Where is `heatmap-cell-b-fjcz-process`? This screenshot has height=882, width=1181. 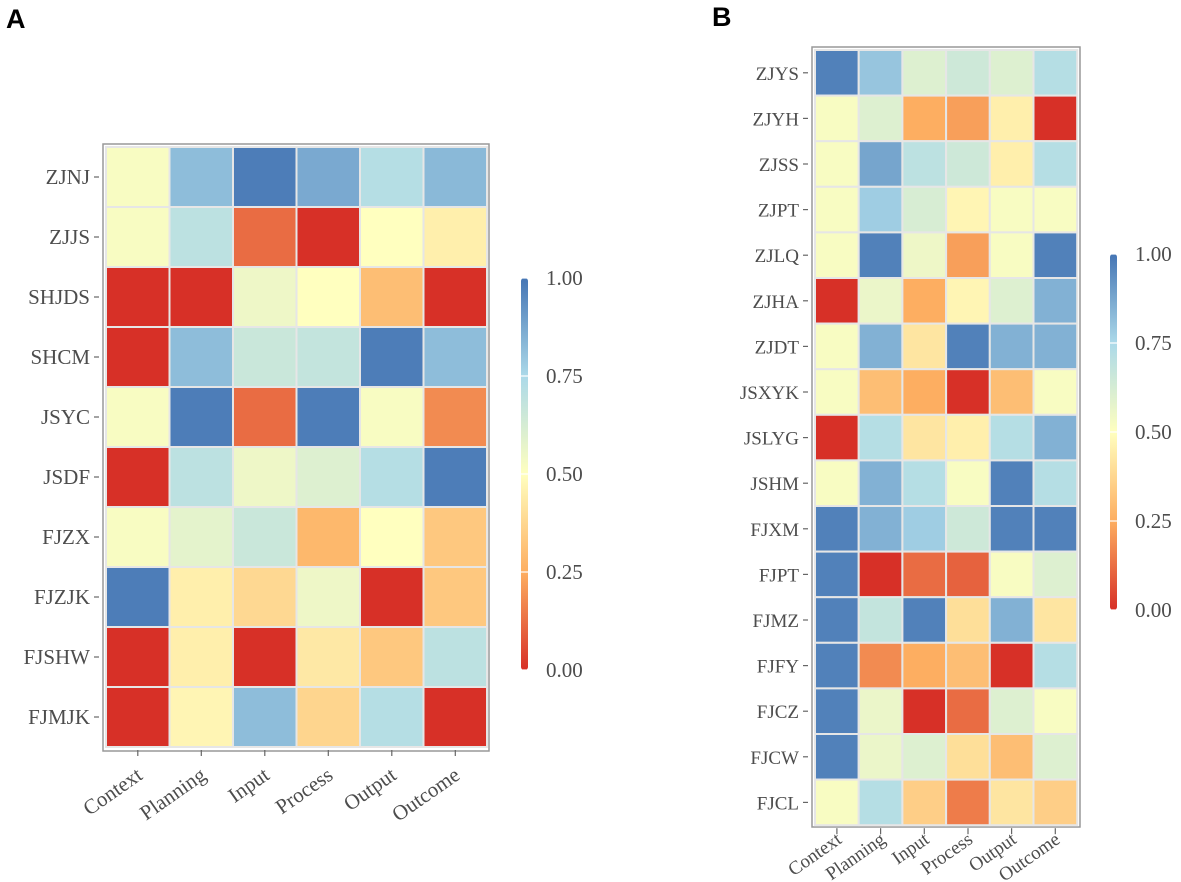 heatmap-cell-b-fjcz-process is located at coordinates (968, 711).